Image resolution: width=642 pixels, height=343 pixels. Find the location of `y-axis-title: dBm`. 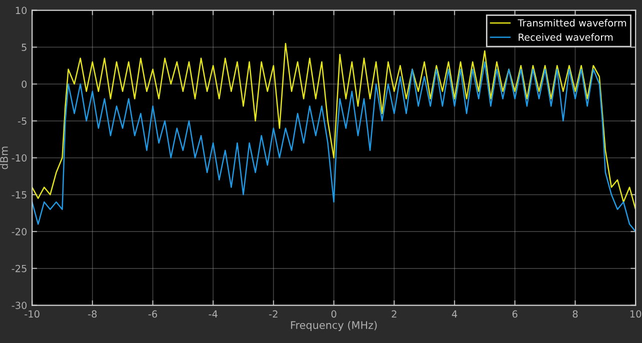

y-axis-title: dBm is located at coordinates (4, 158).